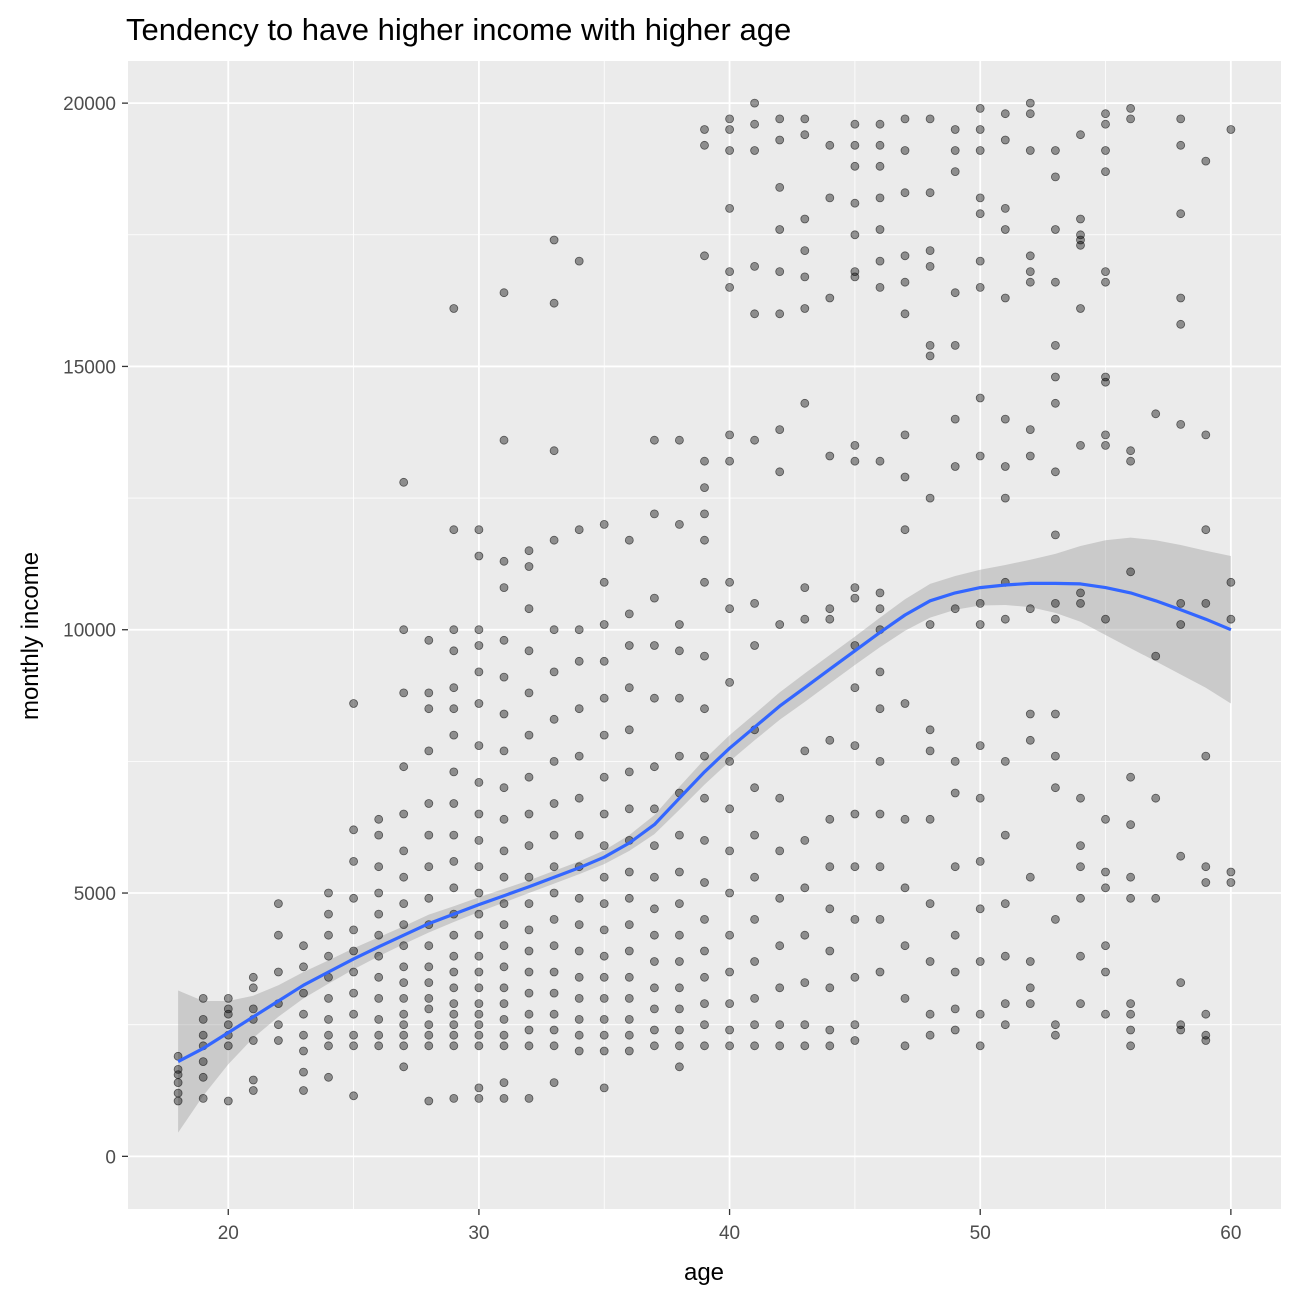 The width and height of the screenshot is (1296, 1296). What do you see at coordinates (95, 894) in the screenshot?
I see `y-tick-label: 5000` at bounding box center [95, 894].